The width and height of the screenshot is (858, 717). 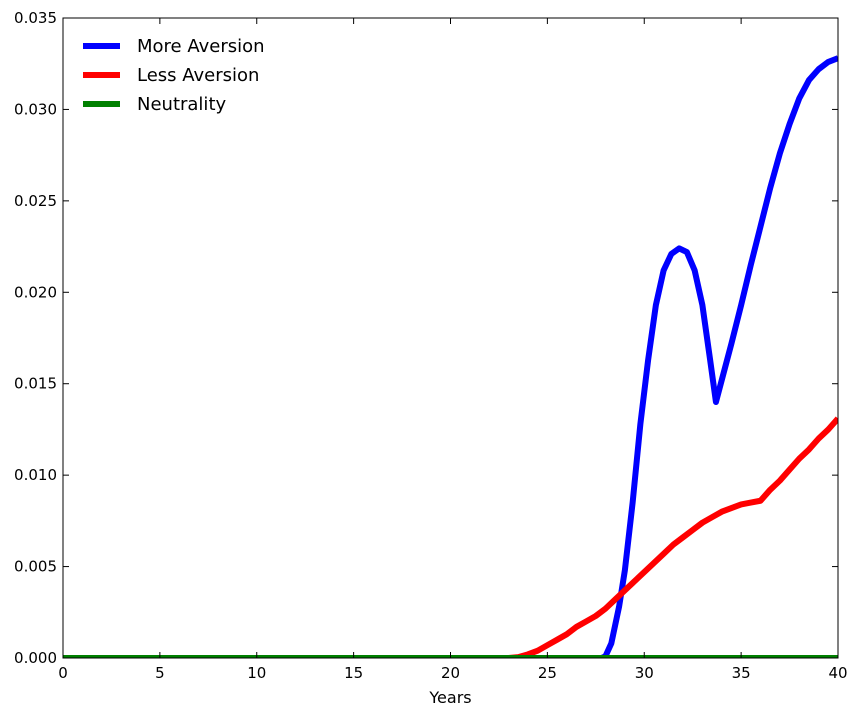 What do you see at coordinates (644, 673) in the screenshot?
I see `x-tick-label: 30` at bounding box center [644, 673].